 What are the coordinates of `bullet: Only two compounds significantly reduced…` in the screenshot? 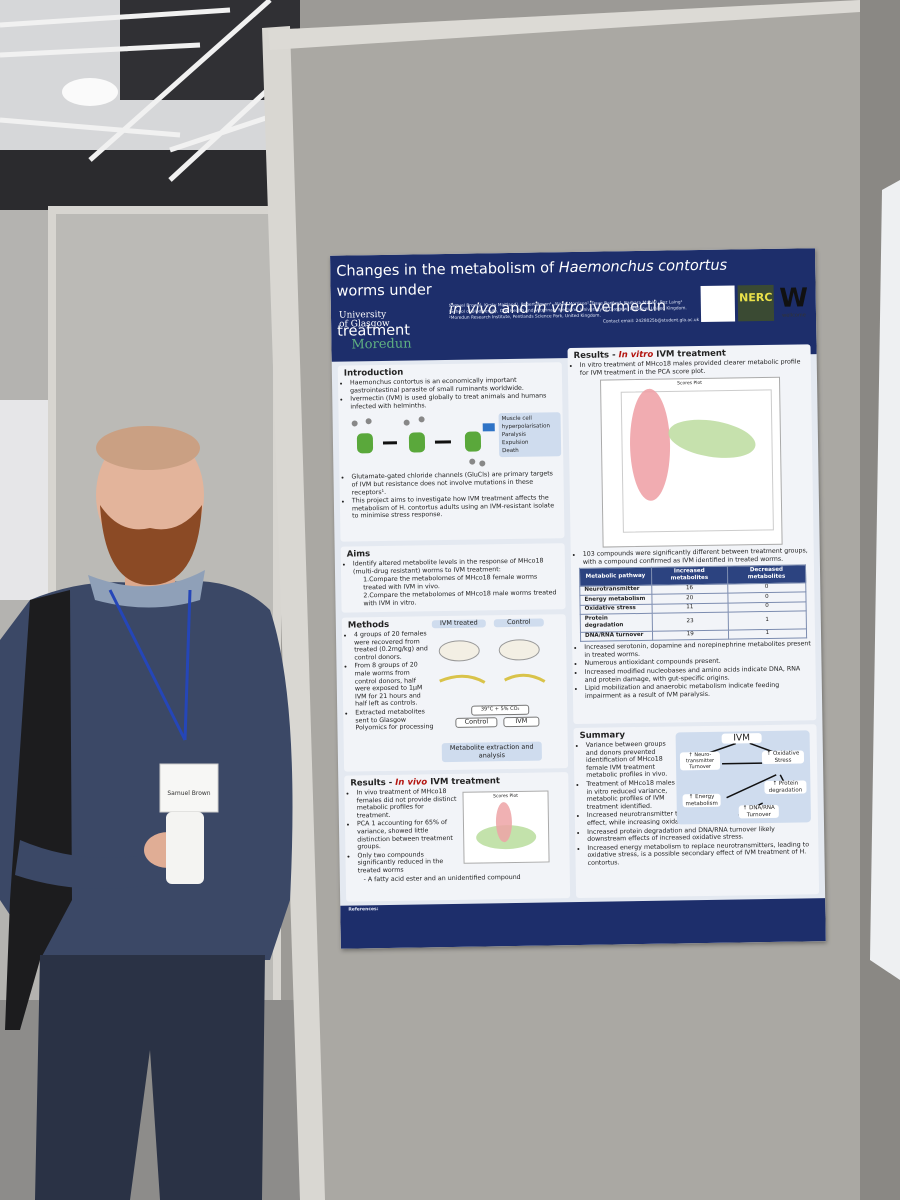 It's located at (407, 863).